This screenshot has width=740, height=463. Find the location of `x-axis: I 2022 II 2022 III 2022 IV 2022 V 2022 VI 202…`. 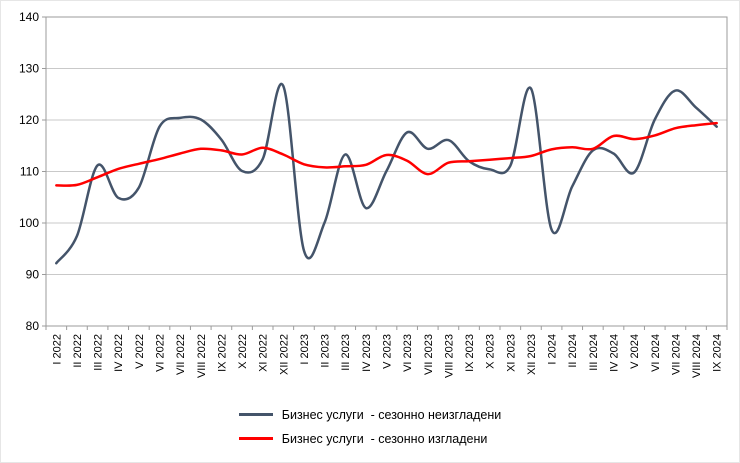

x-axis: I 2022 II 2022 III 2022 IV 2022 V 2022 VI 202… is located at coordinates (386, 352).